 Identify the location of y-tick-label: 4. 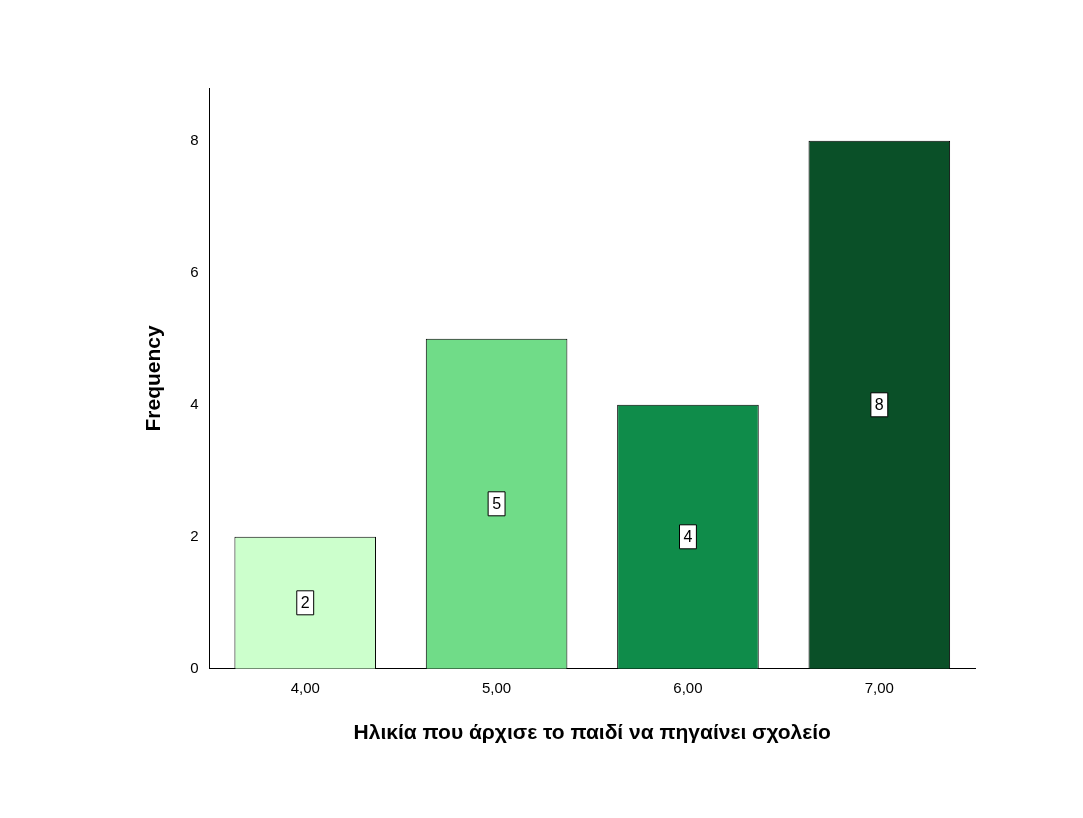
(194, 403).